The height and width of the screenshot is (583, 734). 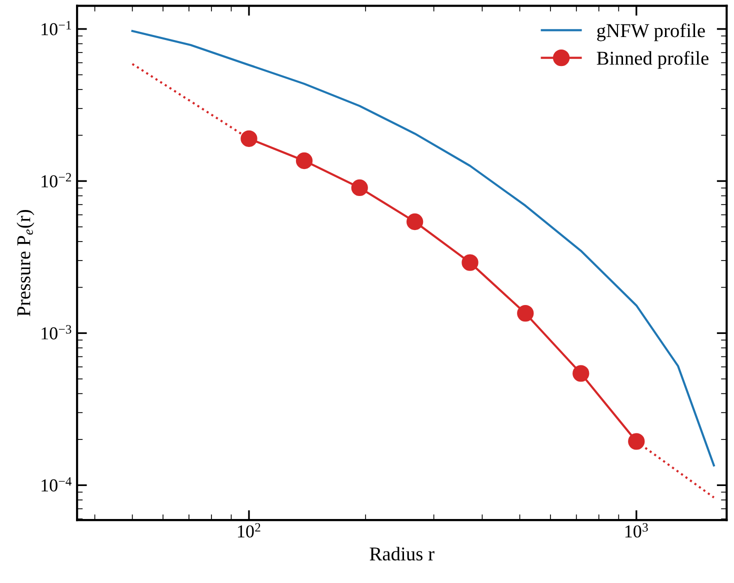 What do you see at coordinates (651, 32) in the screenshot?
I see `legend-label: gNFW profile` at bounding box center [651, 32].